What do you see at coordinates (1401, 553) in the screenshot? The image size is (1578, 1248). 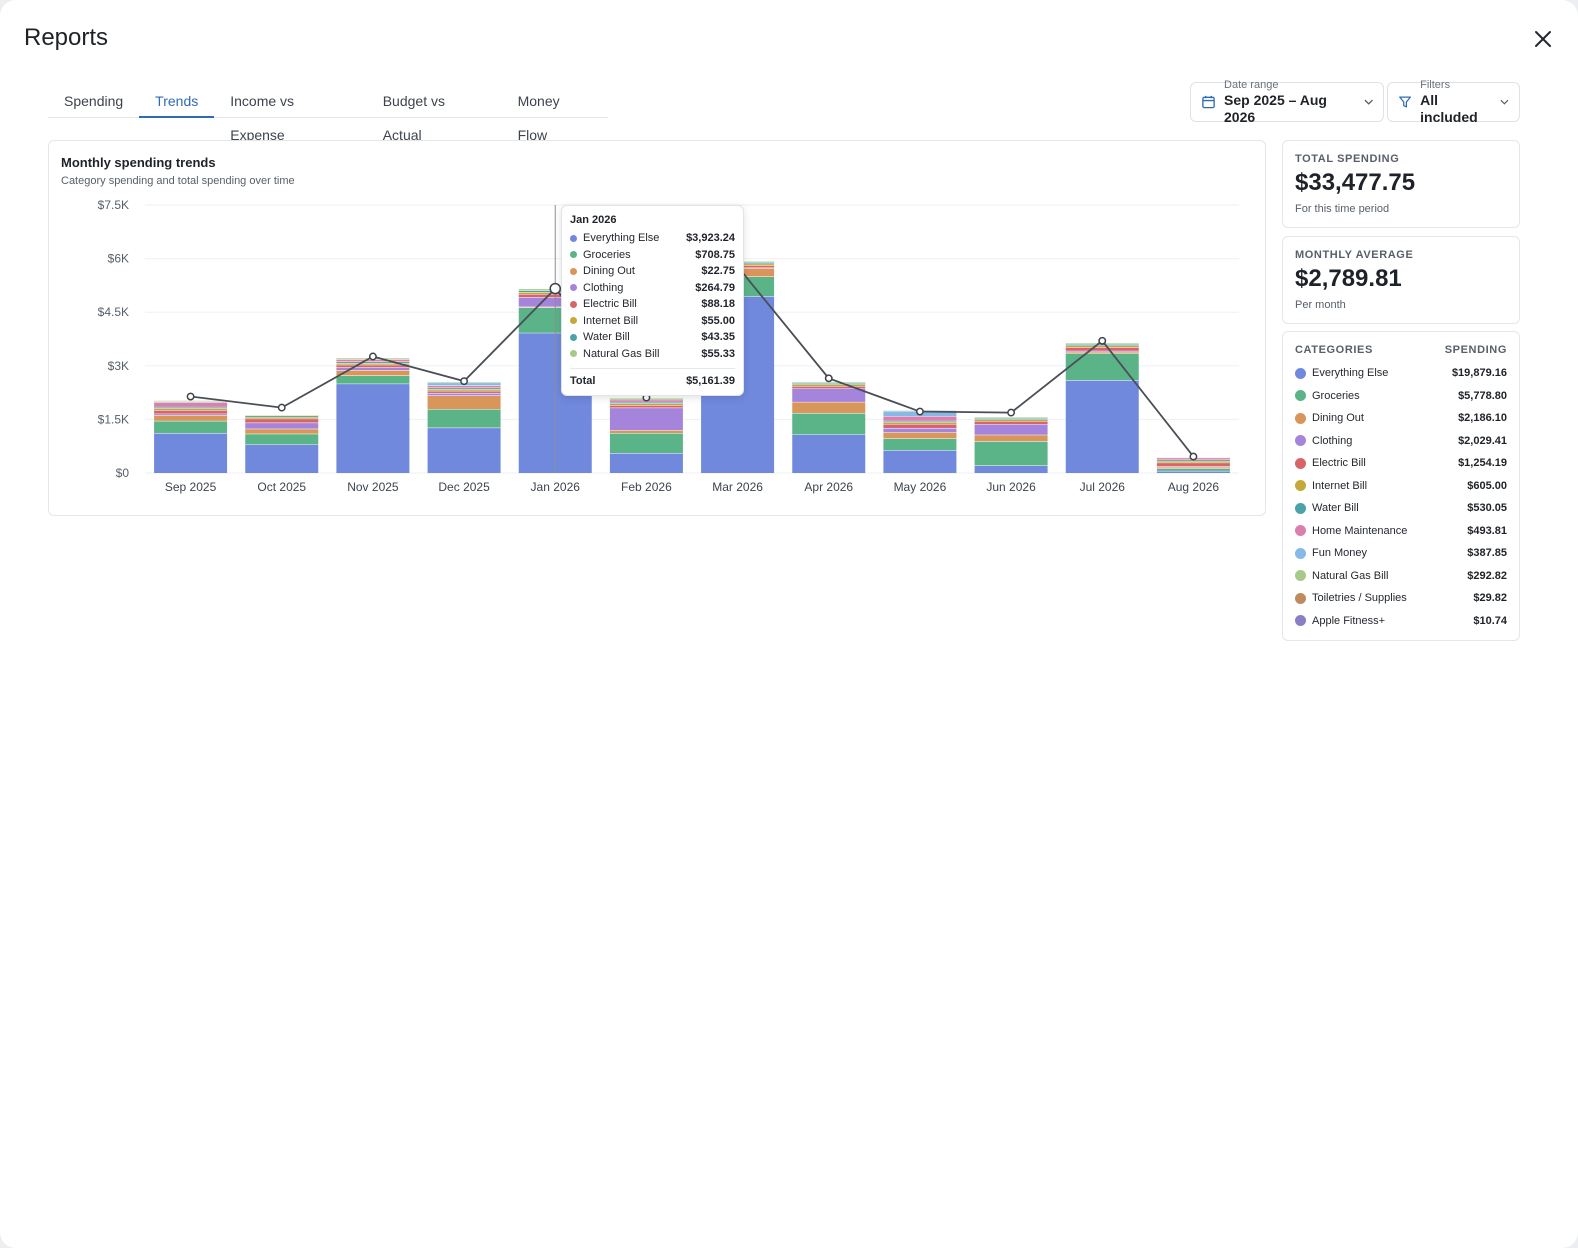 I see `category-row: Fun Money $387.85` at bounding box center [1401, 553].